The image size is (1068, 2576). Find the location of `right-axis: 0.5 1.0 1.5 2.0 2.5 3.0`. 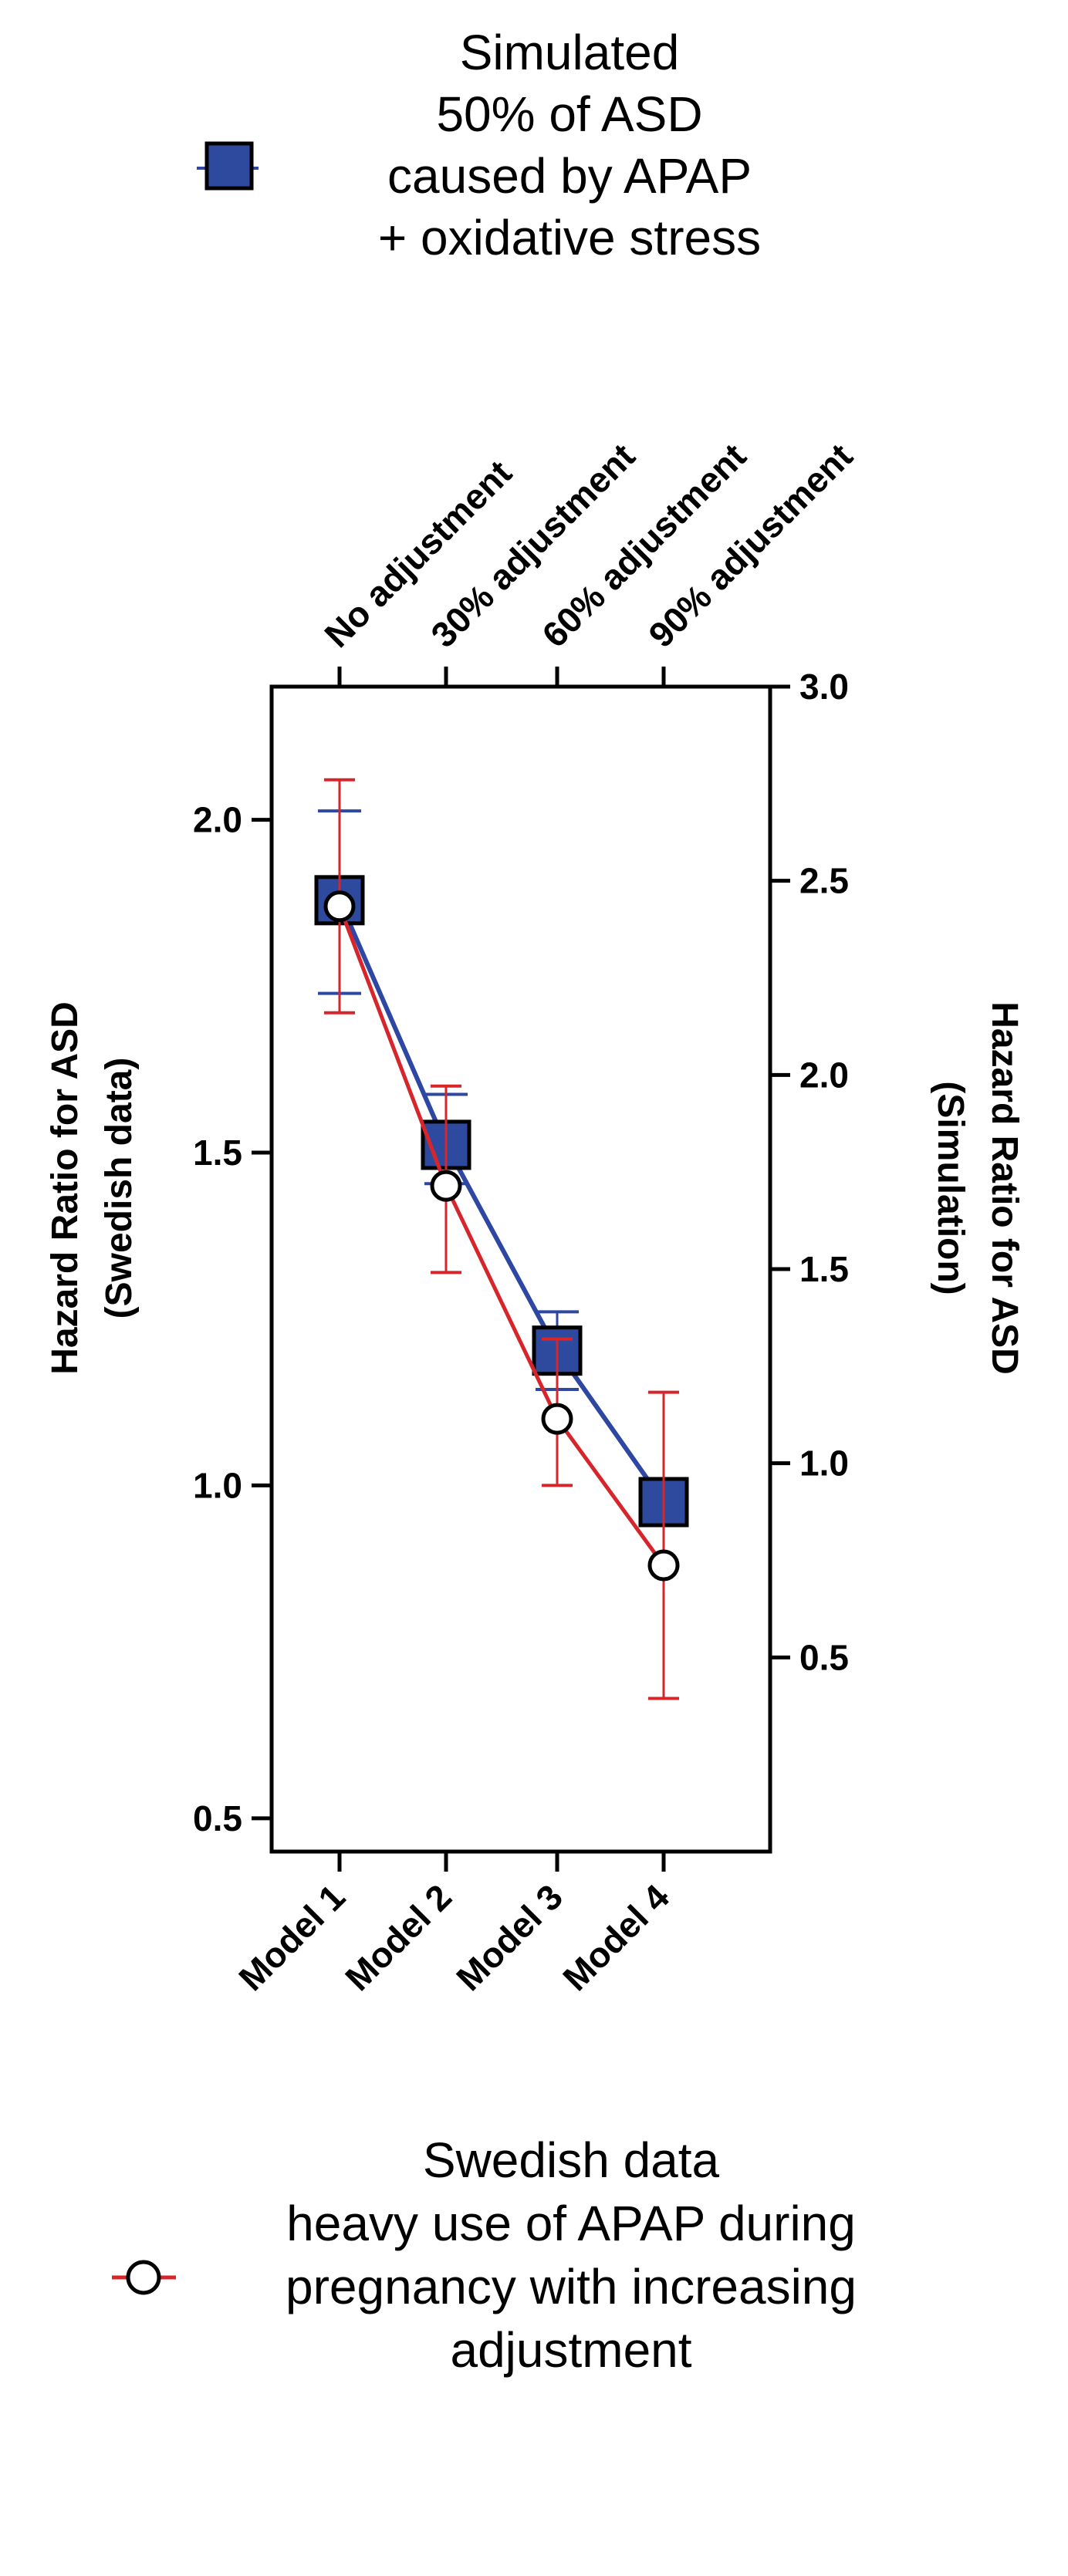

right-axis: 0.5 1.0 1.5 2.0 2.5 3.0 is located at coordinates (809, 1172).